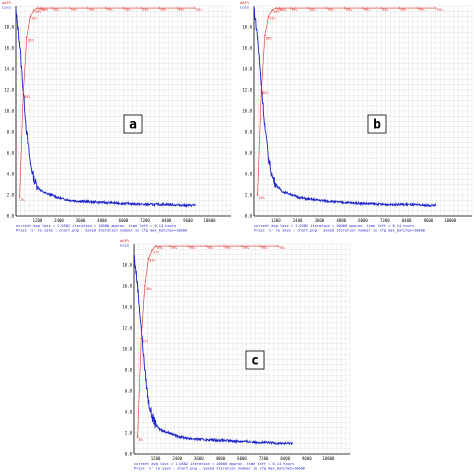  What do you see at coordinates (127, 307) in the screenshot?
I see `y-tick-label: 14.0` at bounding box center [127, 307].